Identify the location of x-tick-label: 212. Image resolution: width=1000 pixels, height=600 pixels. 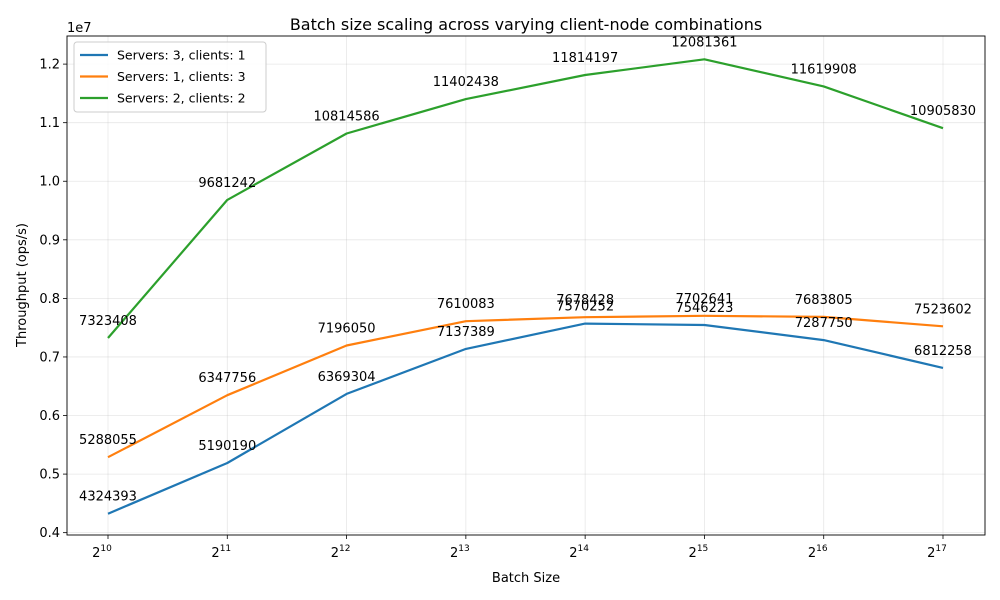
(341, 552).